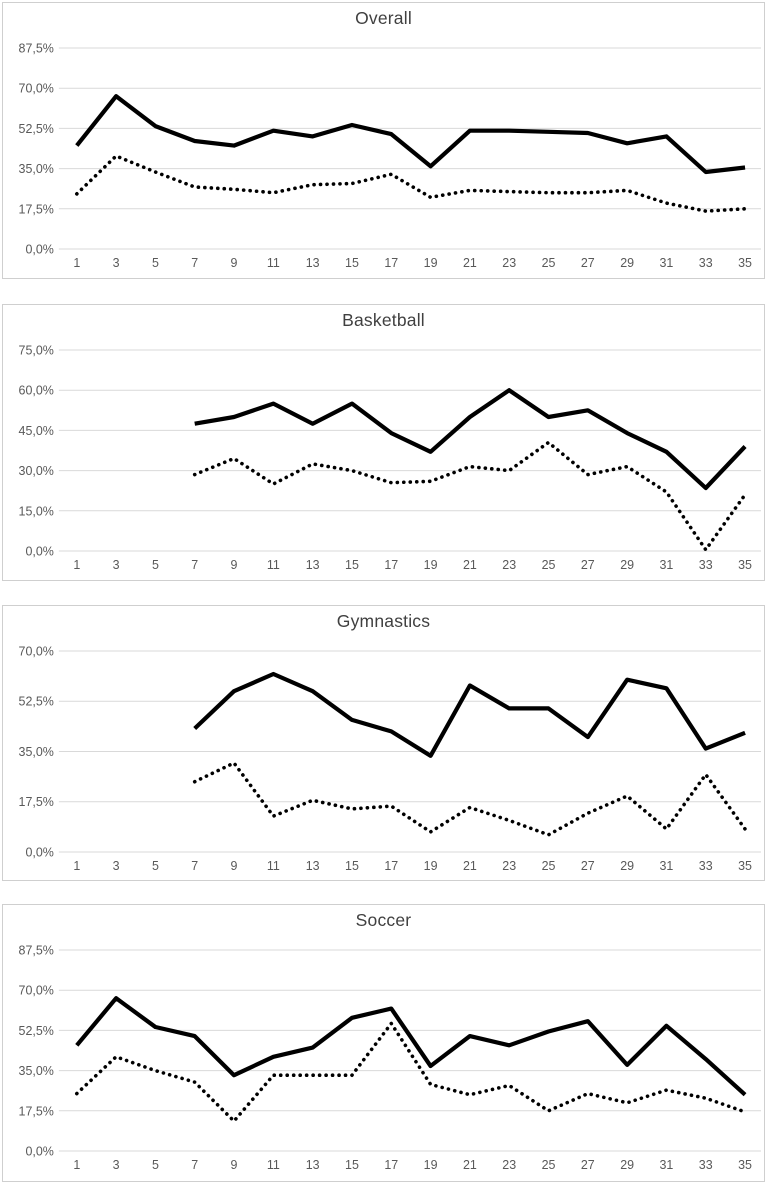 The width and height of the screenshot is (767, 1183). Describe the element at coordinates (383, 320) in the screenshot. I see `chart-title-basketball: Basketball` at that location.